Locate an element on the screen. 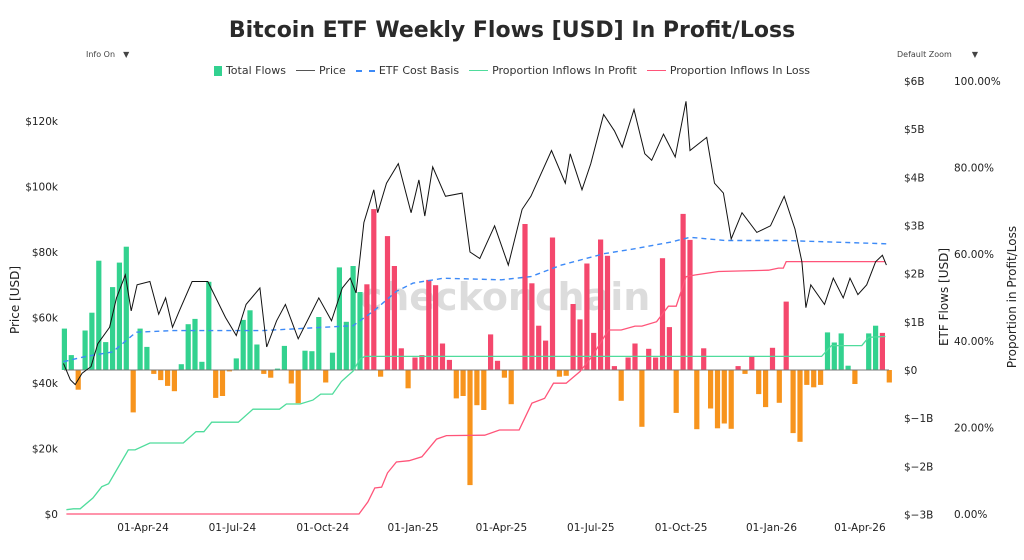 The image size is (1024, 560). info-toggle-dropdown: Info On ▼ is located at coordinates (107, 54).